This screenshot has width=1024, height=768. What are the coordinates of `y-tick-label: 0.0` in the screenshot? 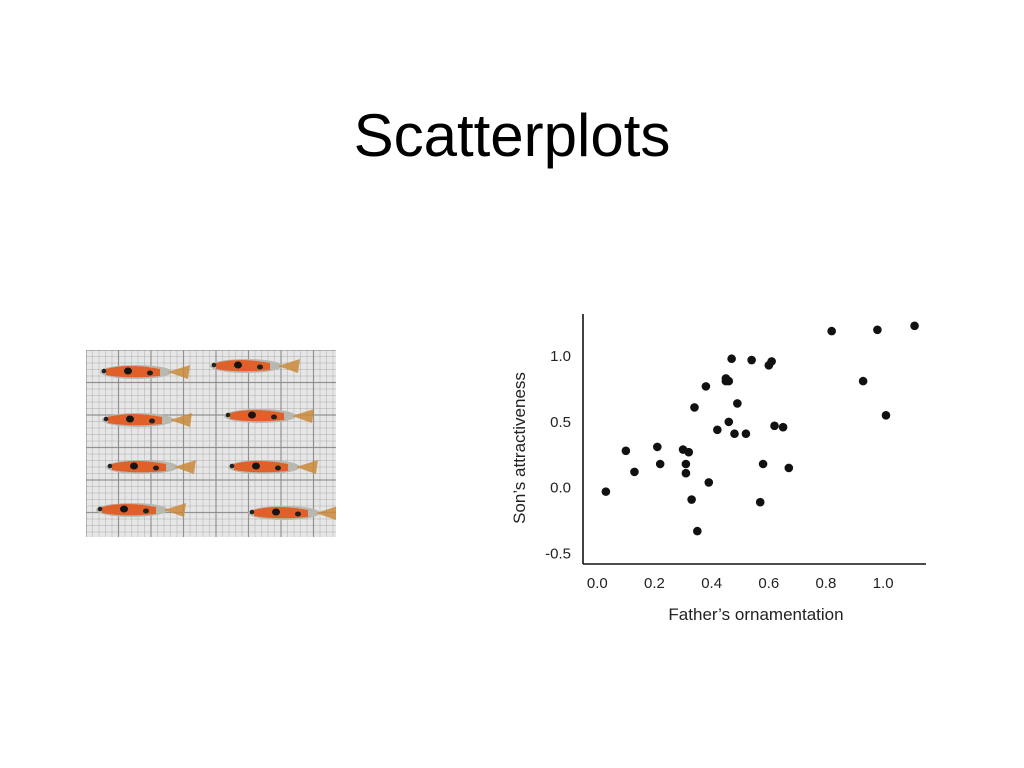 It's located at (560, 488).